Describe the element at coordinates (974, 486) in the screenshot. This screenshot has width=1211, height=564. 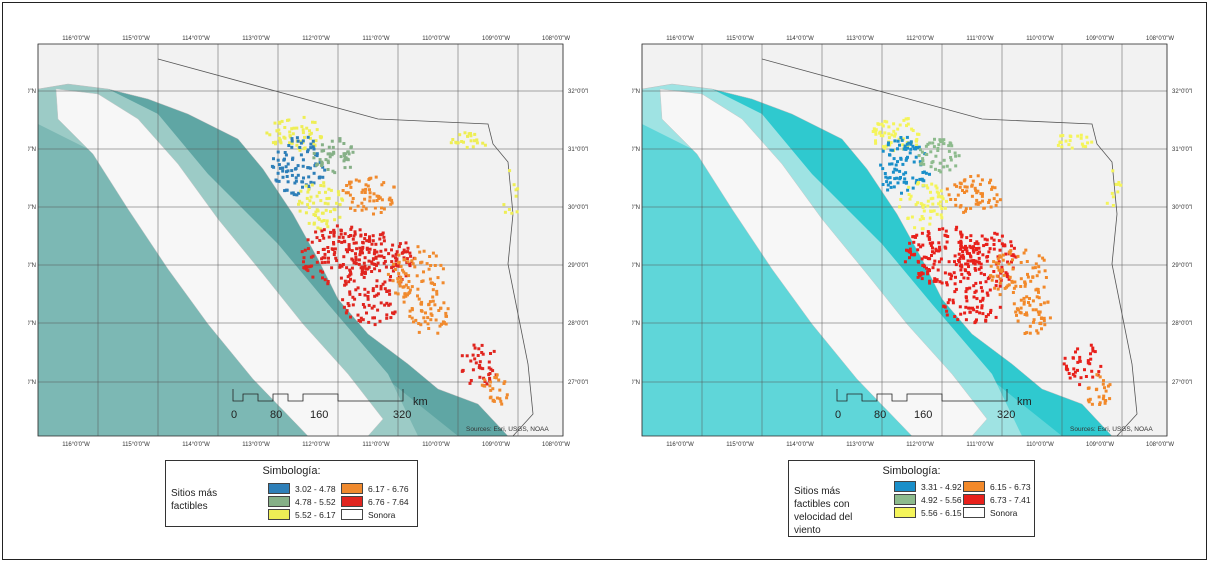
I see `legend-swatch` at that location.